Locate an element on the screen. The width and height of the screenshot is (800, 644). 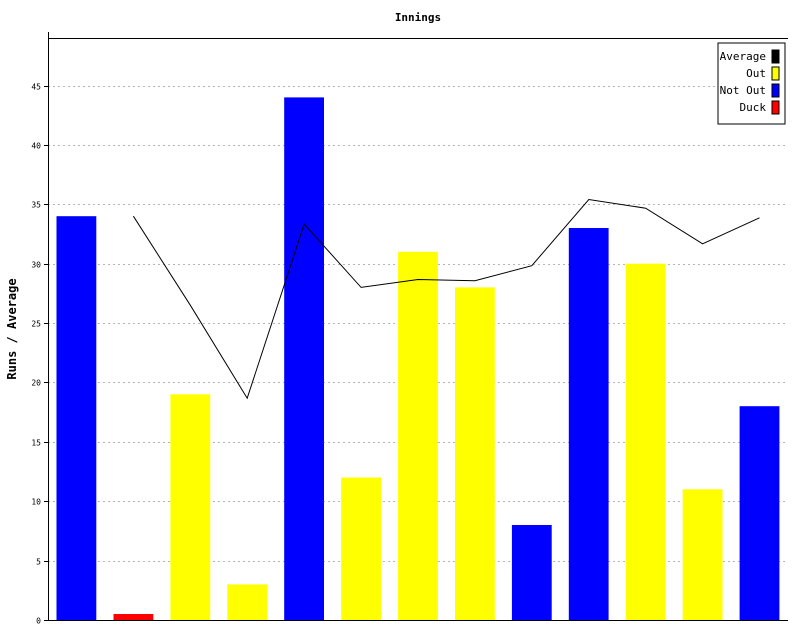
legend-label: Duck is located at coordinates (753, 107).